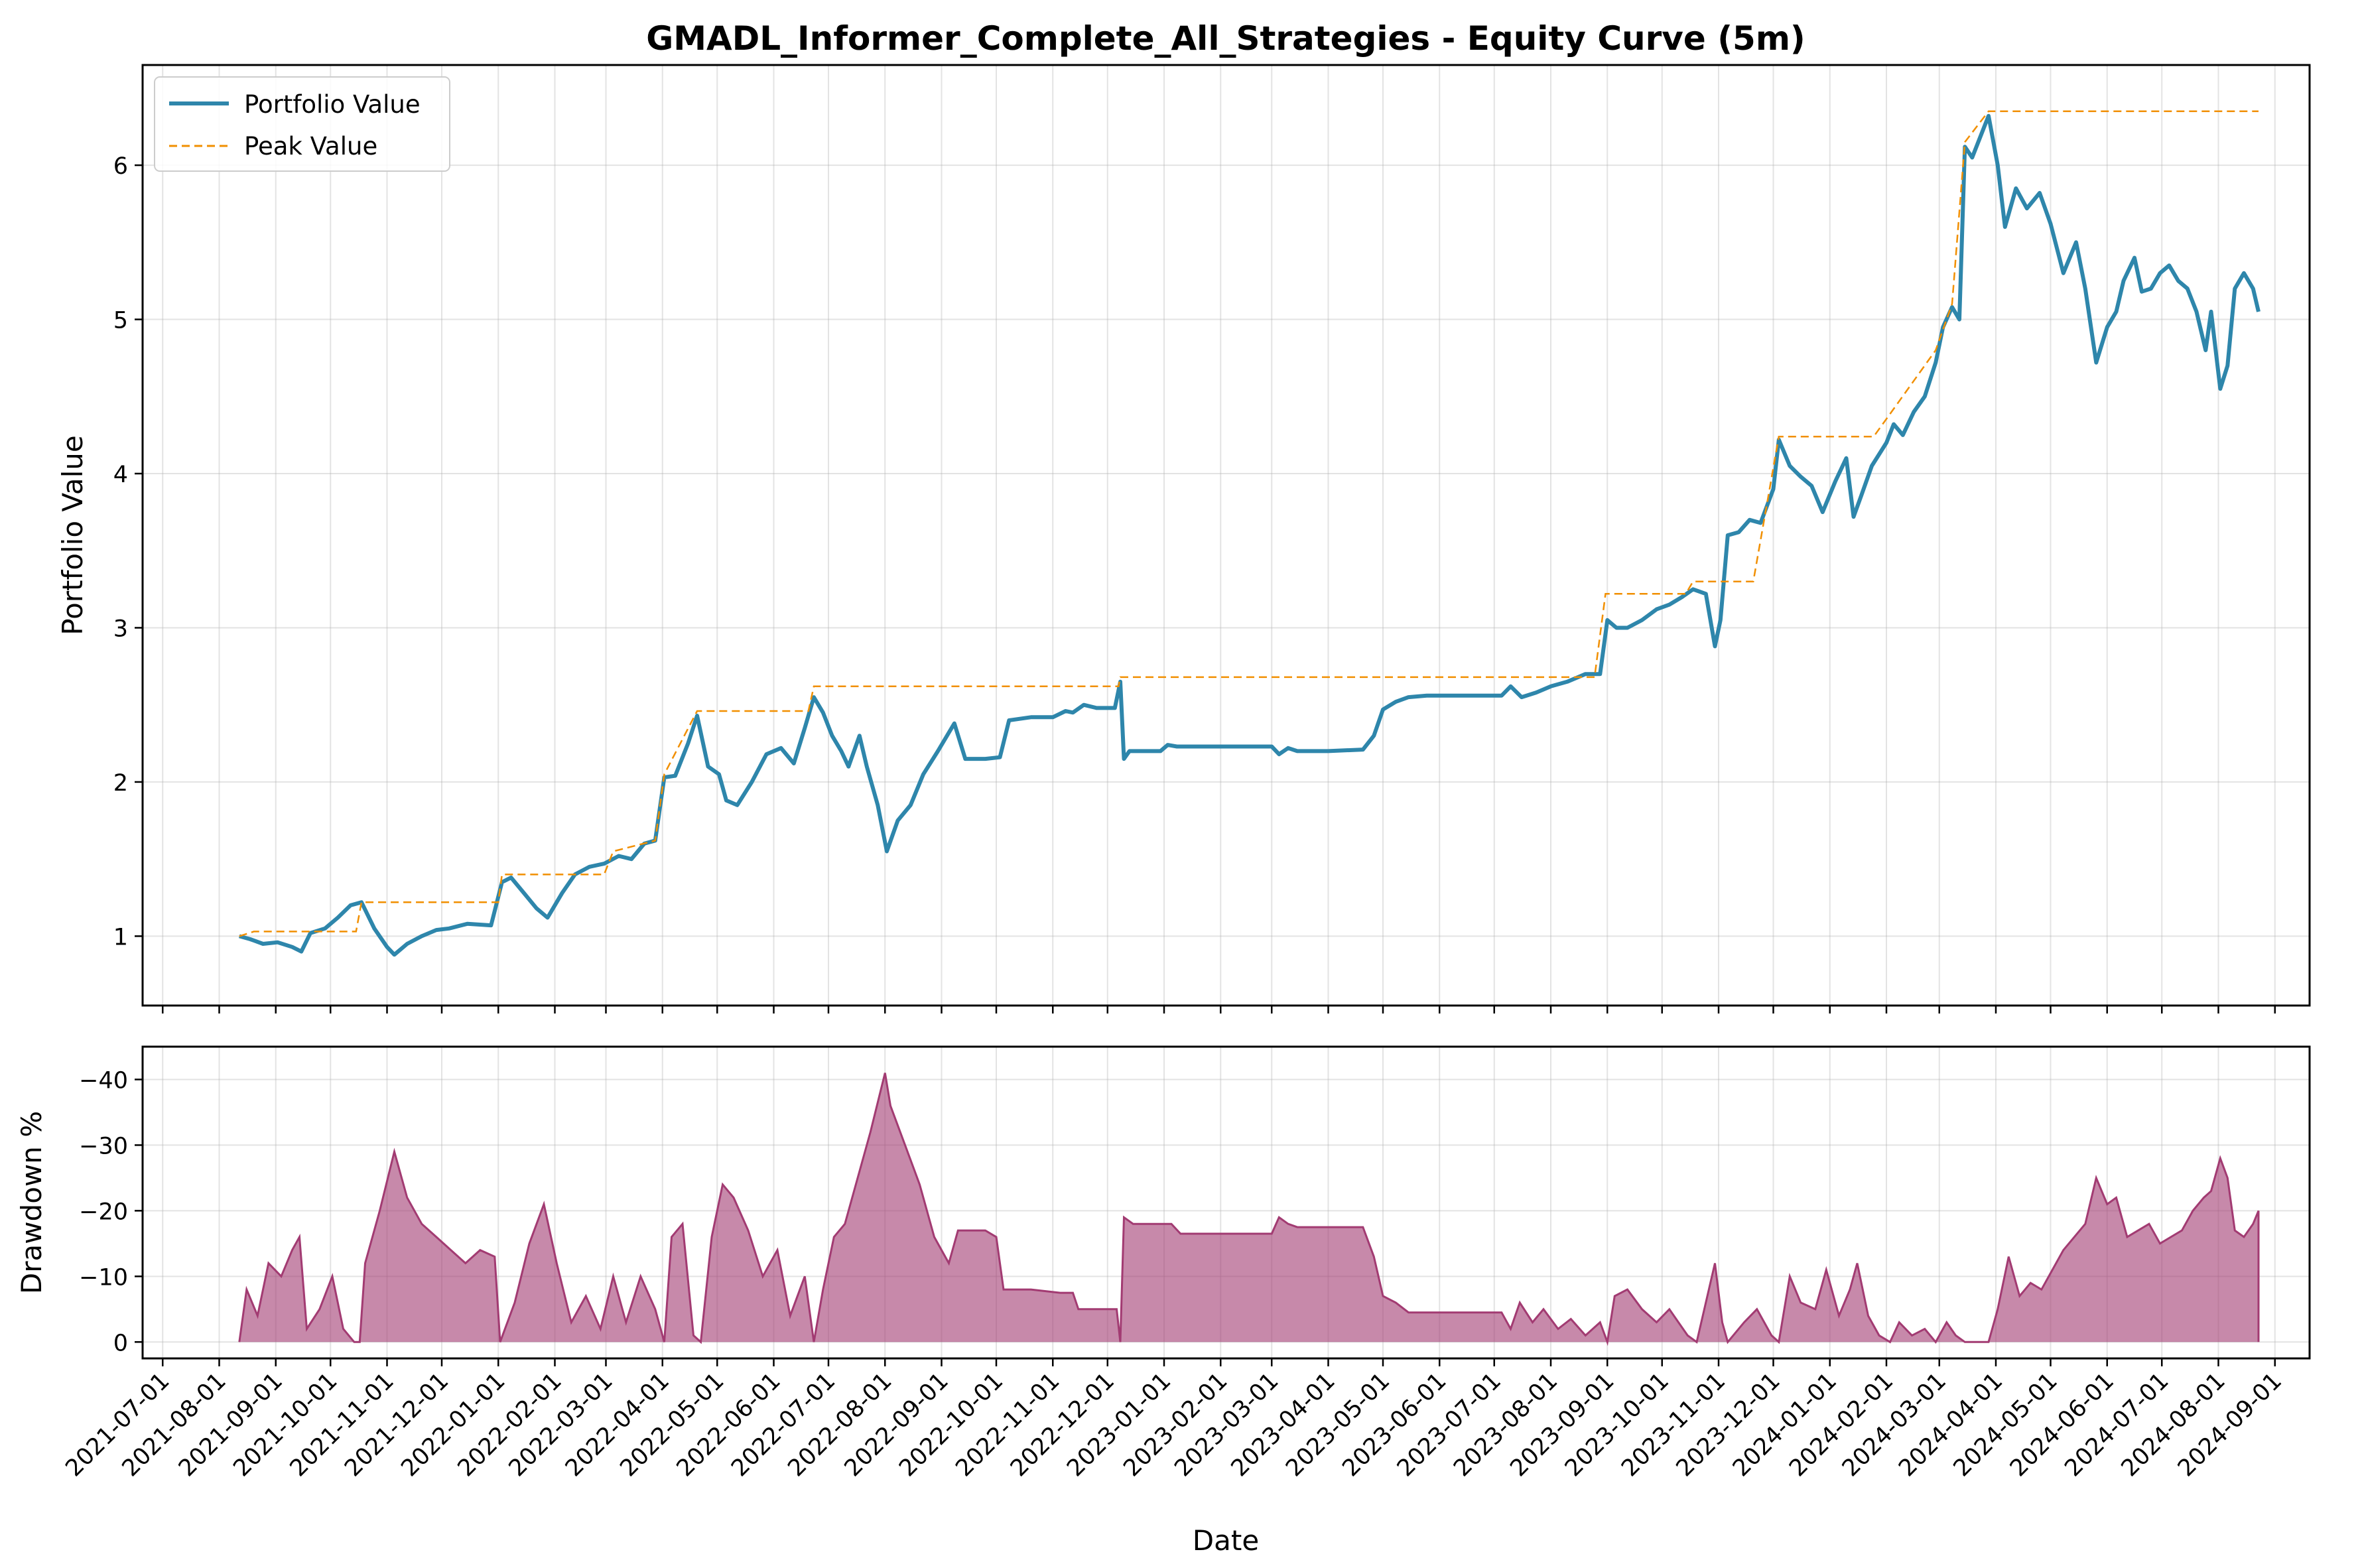 This screenshot has width=2360, height=1568. I want to click on legend-box, so click(302, 124).